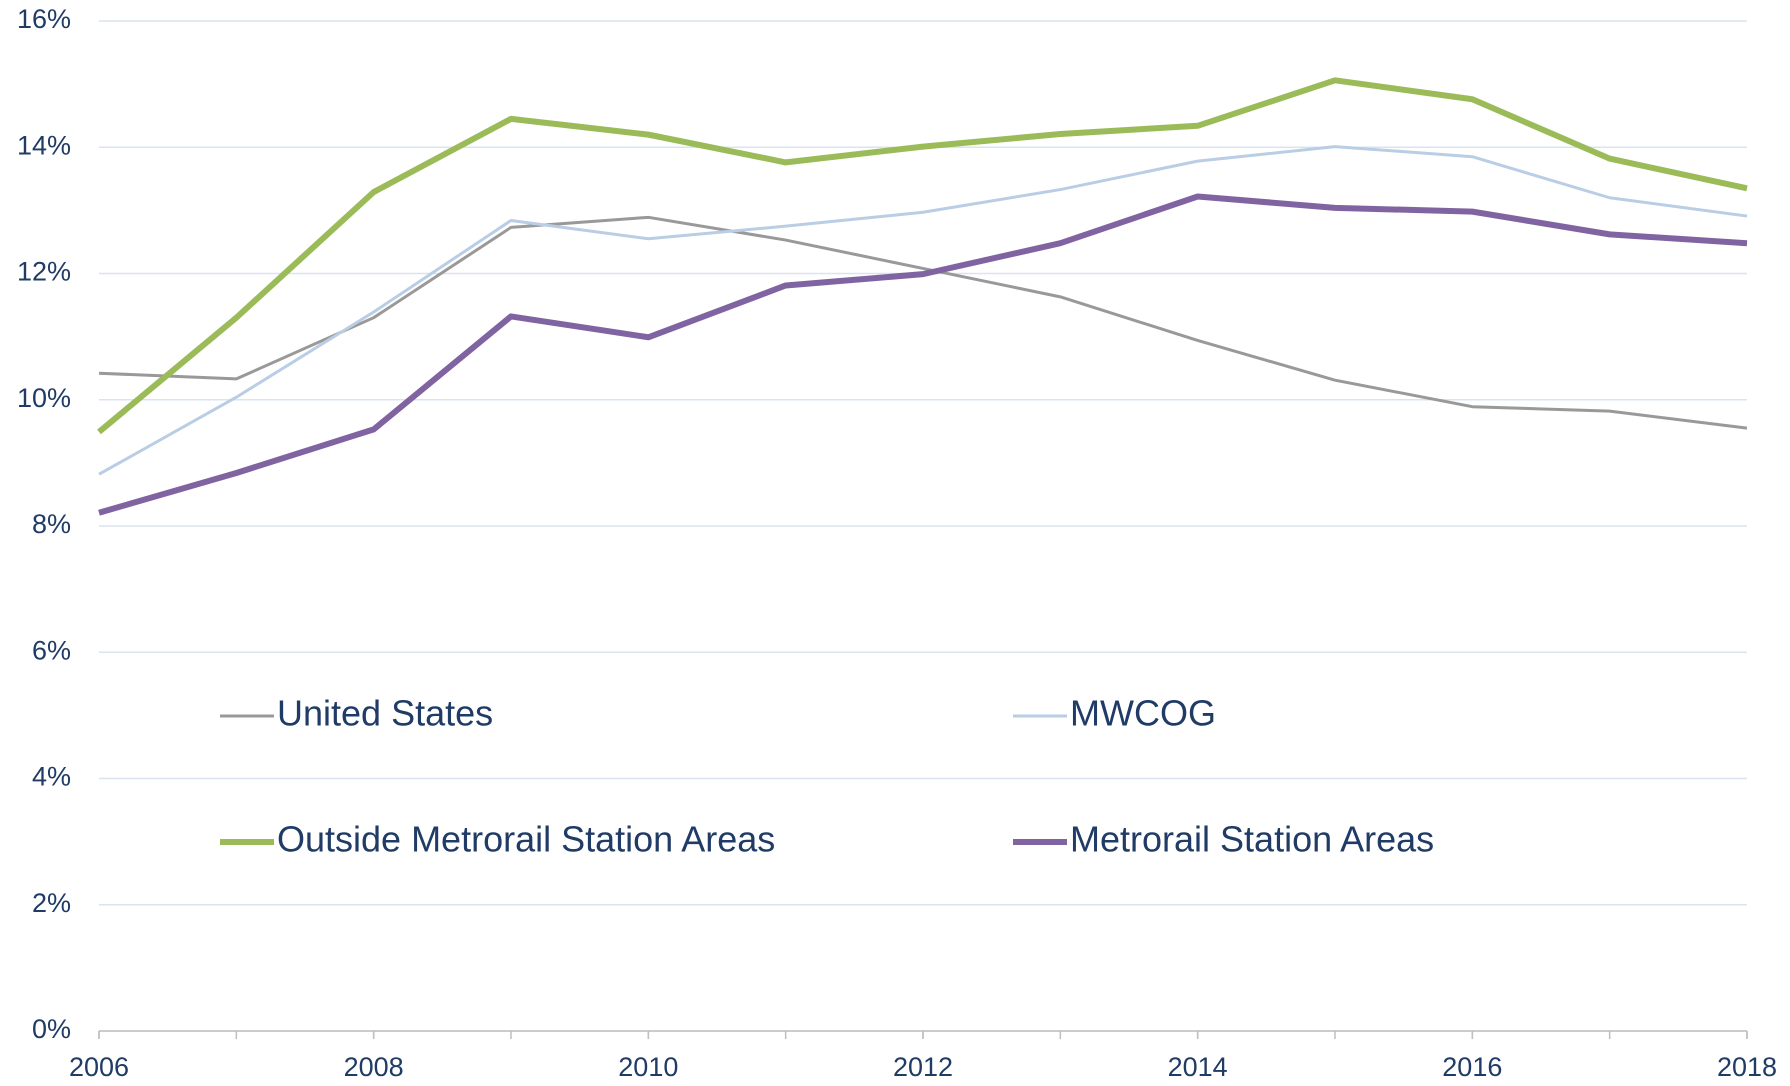 Image resolution: width=1790 pixels, height=1086 pixels. I want to click on x-tick-label: 2012, so click(923, 1067).